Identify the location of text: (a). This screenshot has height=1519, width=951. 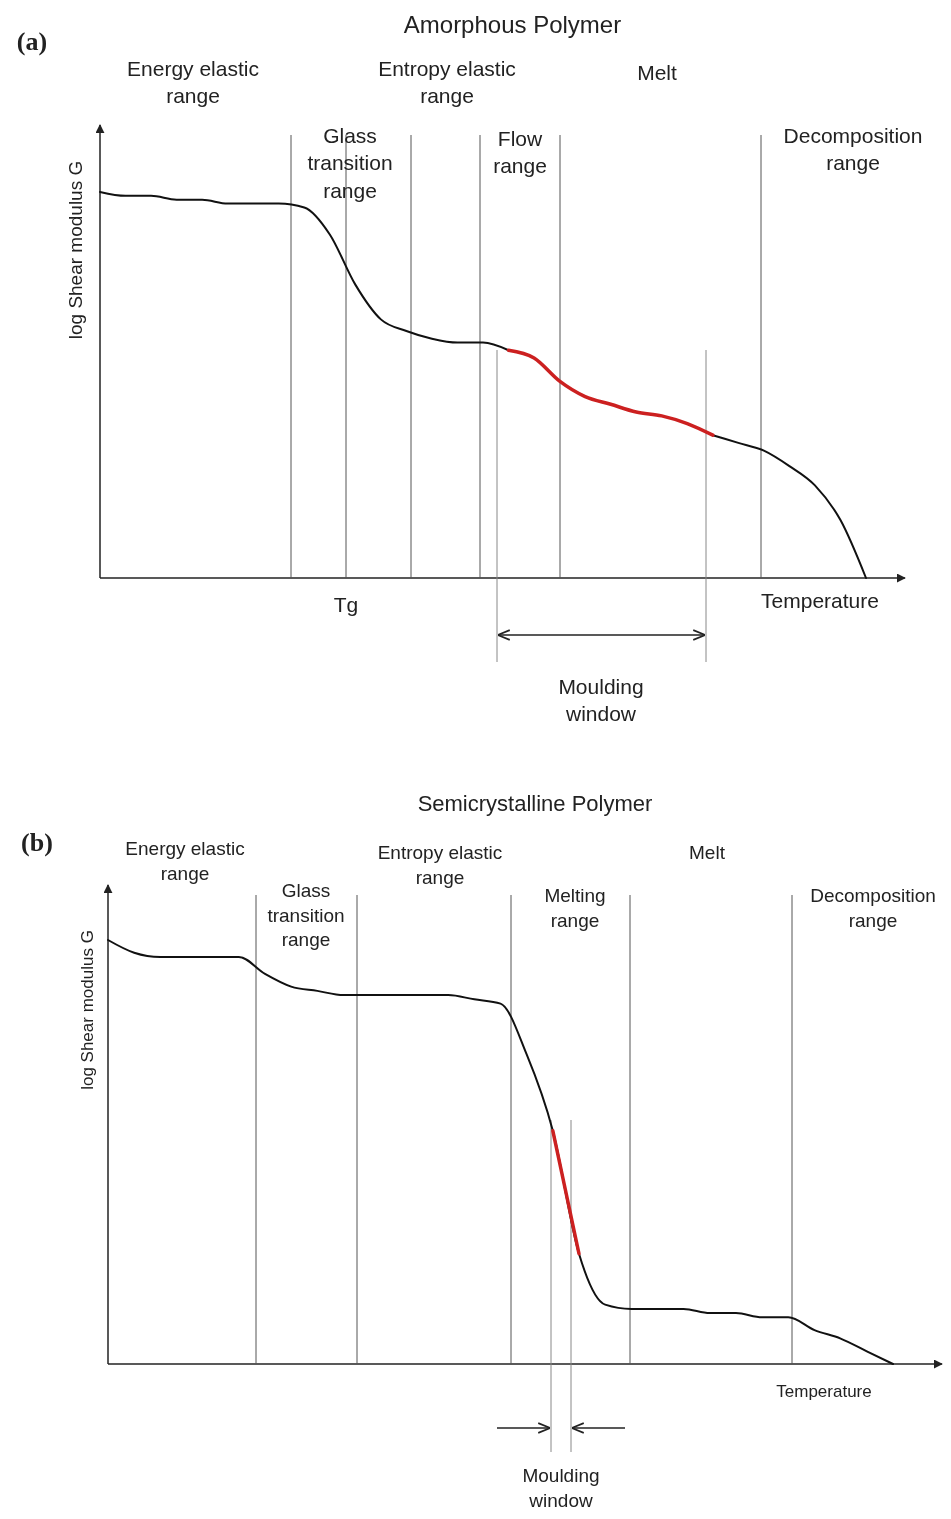
(32, 41).